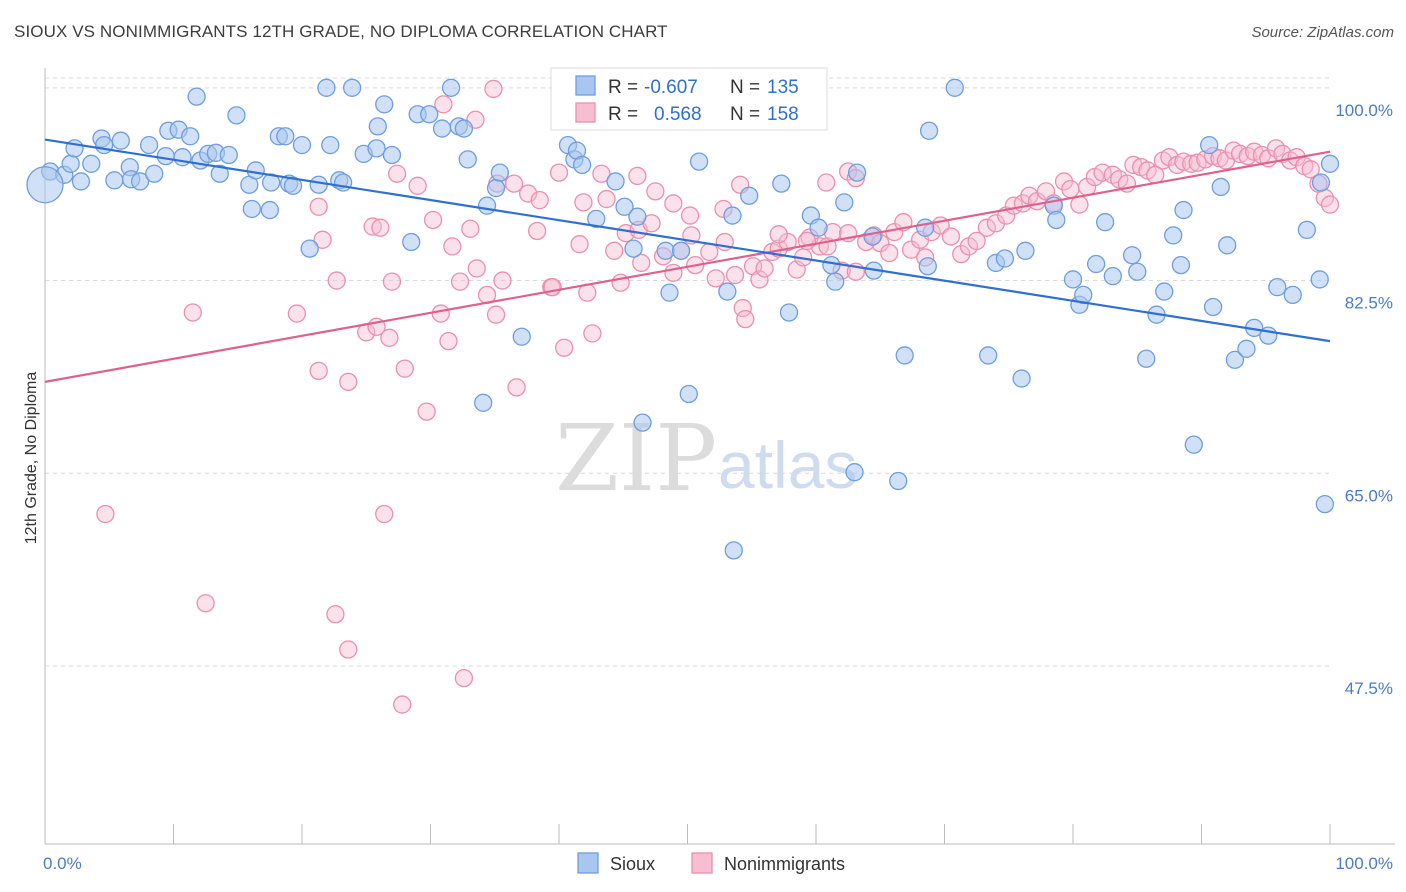  Describe the element at coordinates (1364, 110) in the screenshot. I see `y-tick-label: 100.0%` at that location.